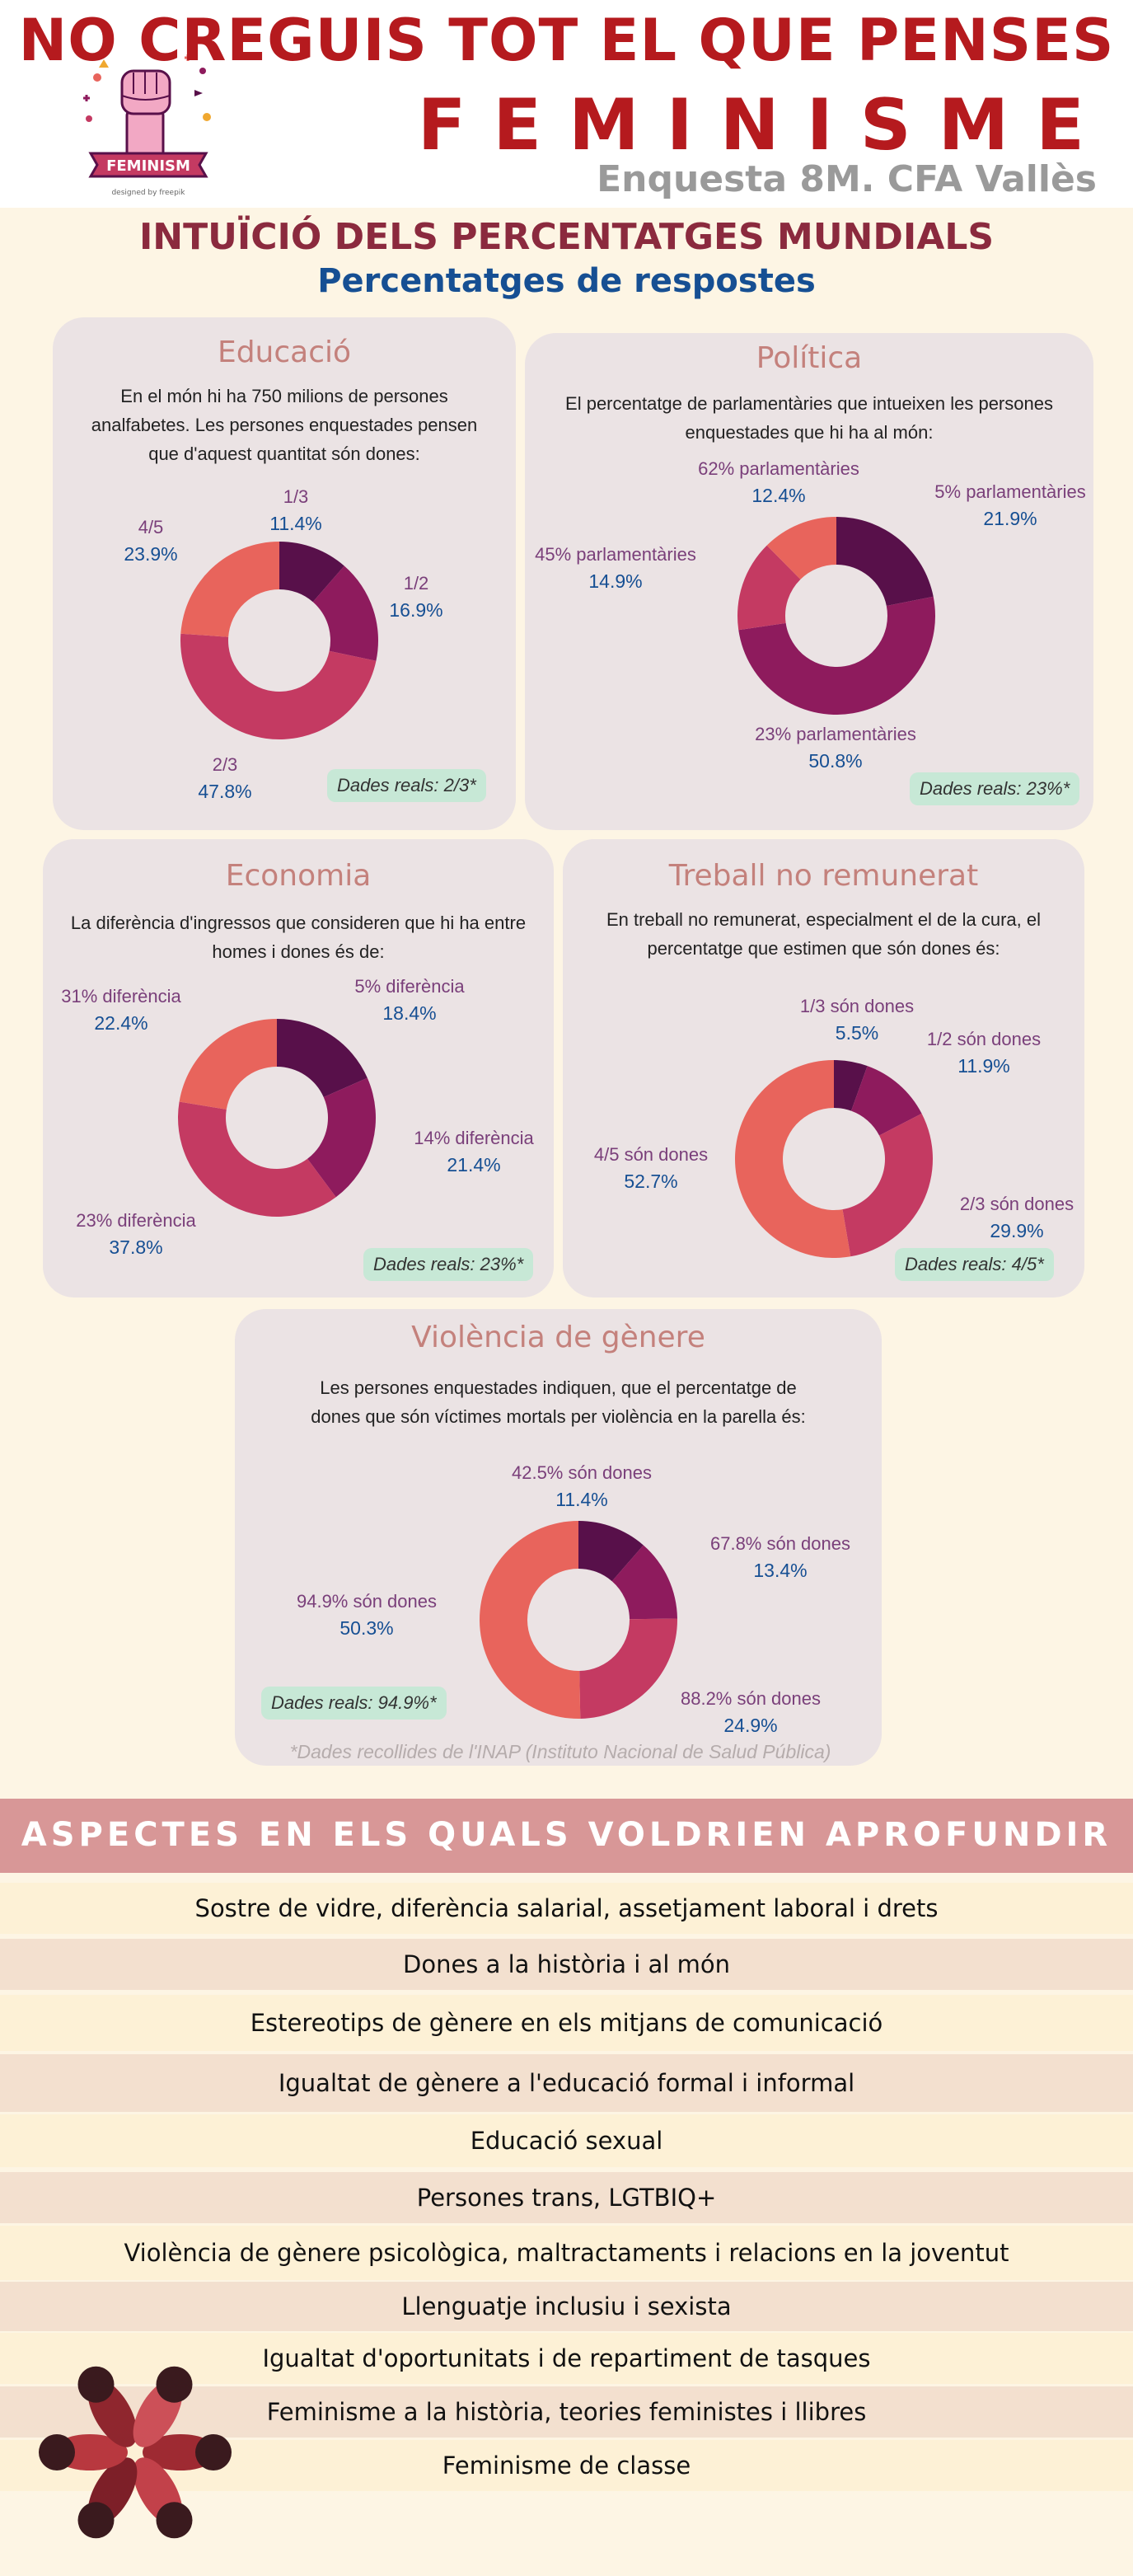 The image size is (1133, 2576). What do you see at coordinates (121, 1011) in the screenshot?
I see `slice-label: 31% diferència 22.4%` at bounding box center [121, 1011].